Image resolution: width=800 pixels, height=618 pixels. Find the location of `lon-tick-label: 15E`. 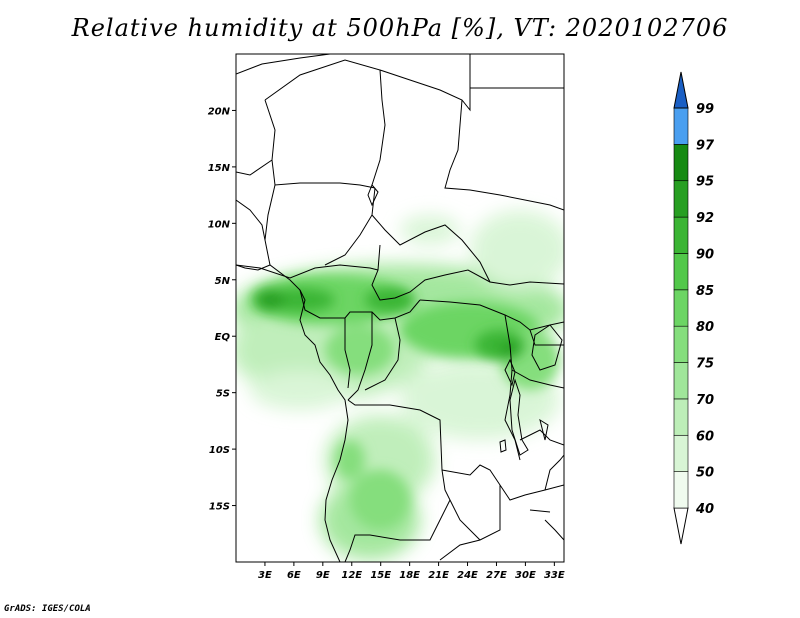

lon-tick-label: 15E is located at coordinates (380, 575).